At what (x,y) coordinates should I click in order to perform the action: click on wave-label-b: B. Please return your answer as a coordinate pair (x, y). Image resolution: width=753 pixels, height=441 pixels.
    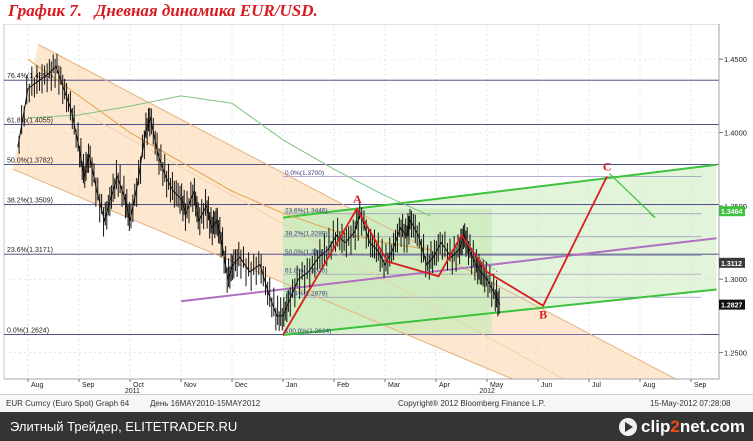
    Looking at the image, I should click on (543, 315).